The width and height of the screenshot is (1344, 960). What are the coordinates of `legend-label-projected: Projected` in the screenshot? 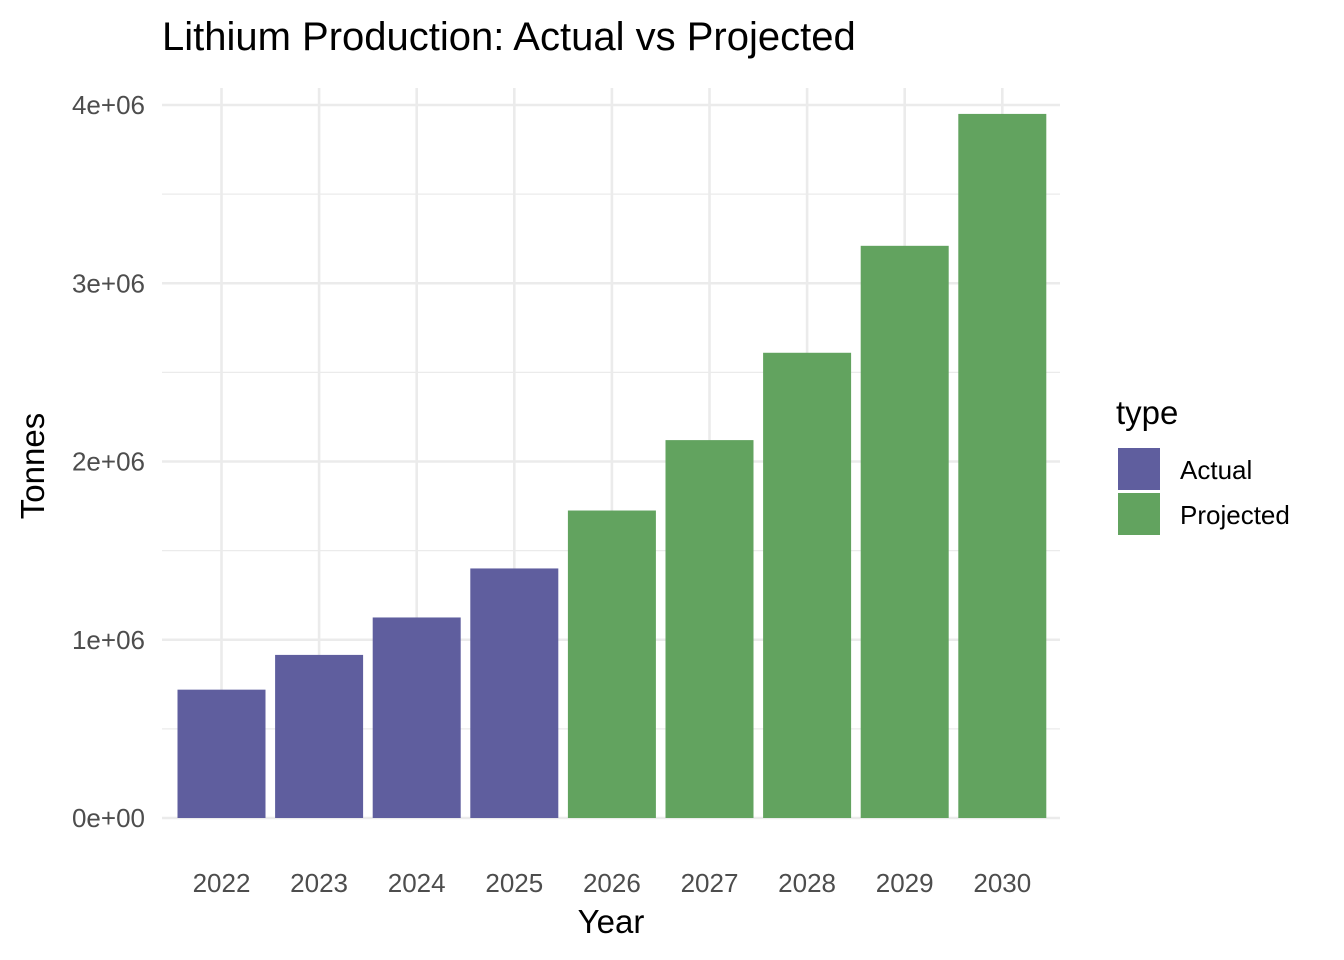 It's located at (1235, 515).